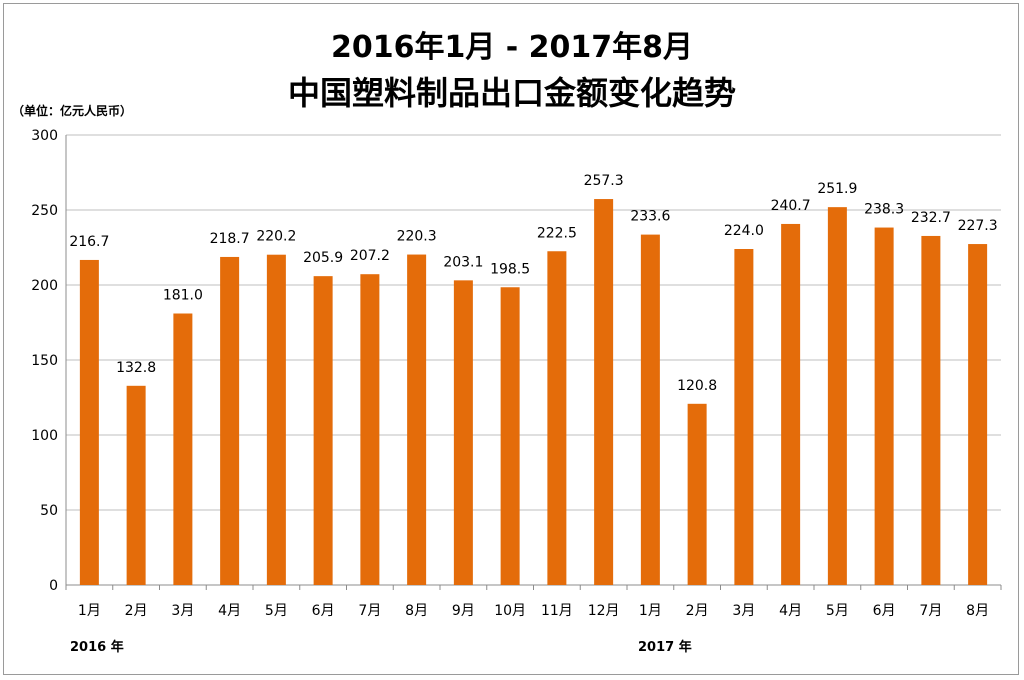 The image size is (1024, 680). Describe the element at coordinates (557, 611) in the screenshot. I see `x-tick-label: 11月` at that location.